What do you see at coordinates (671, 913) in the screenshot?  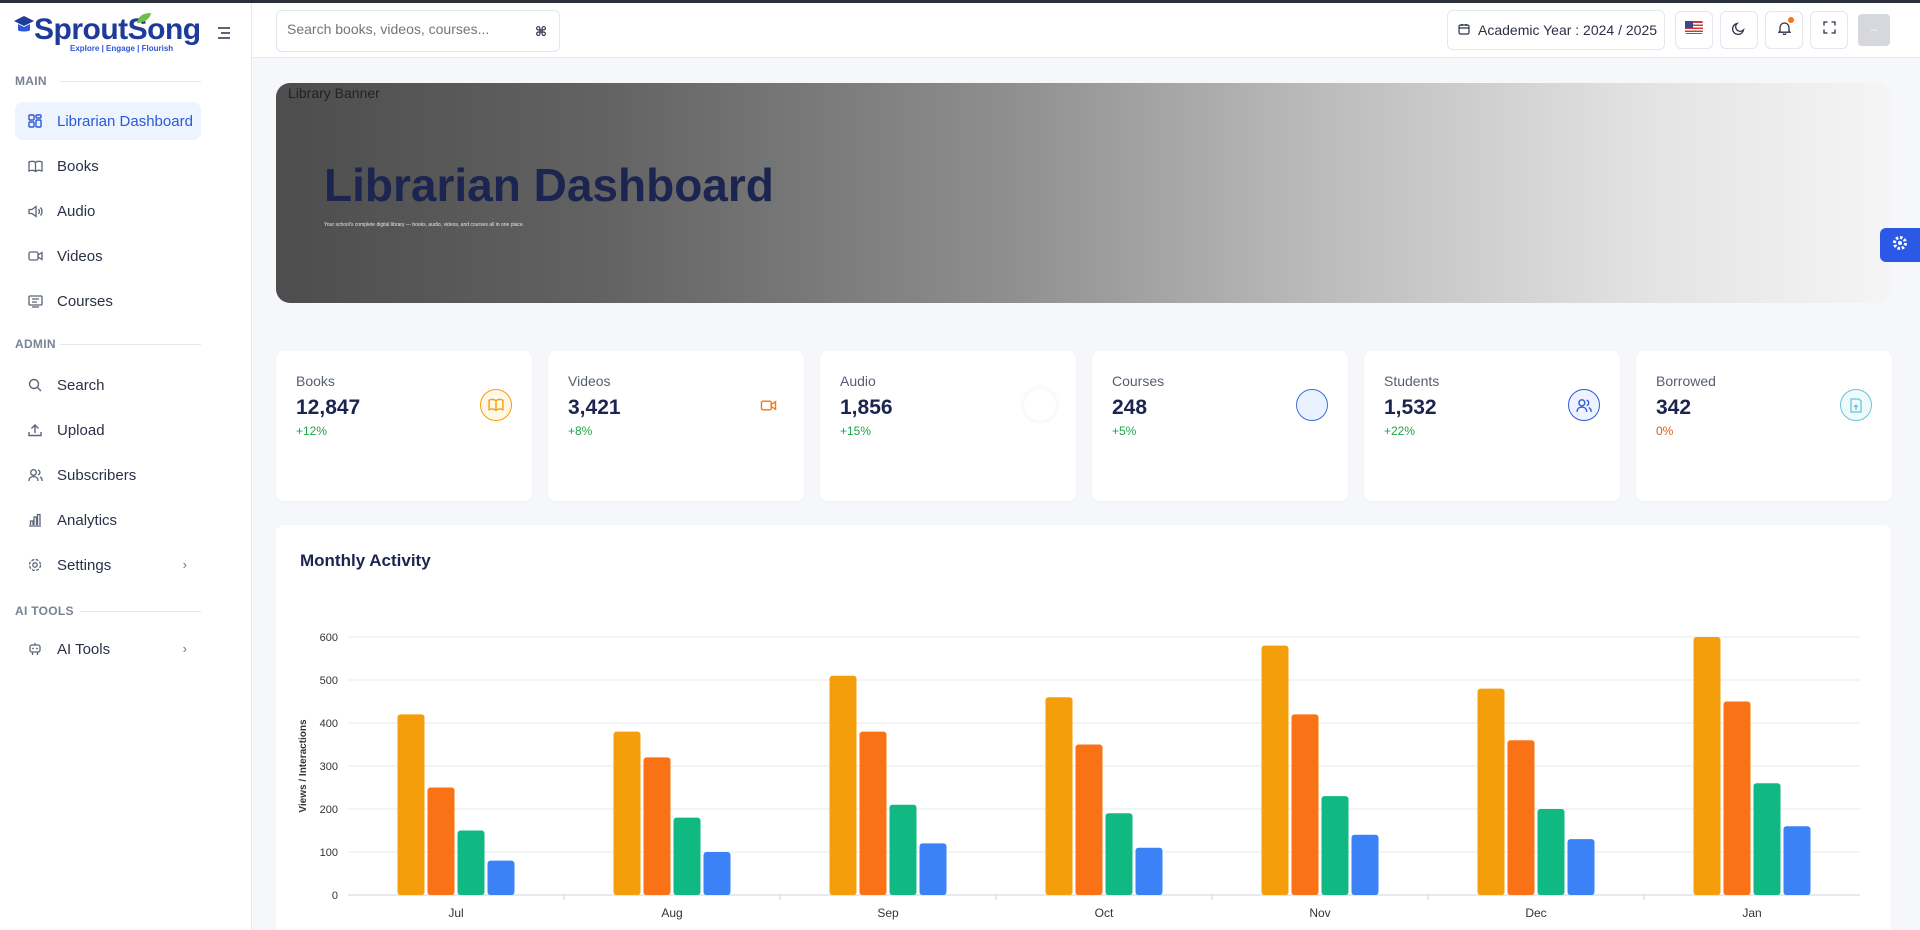 I see `x-tick-label: Aug` at bounding box center [671, 913].